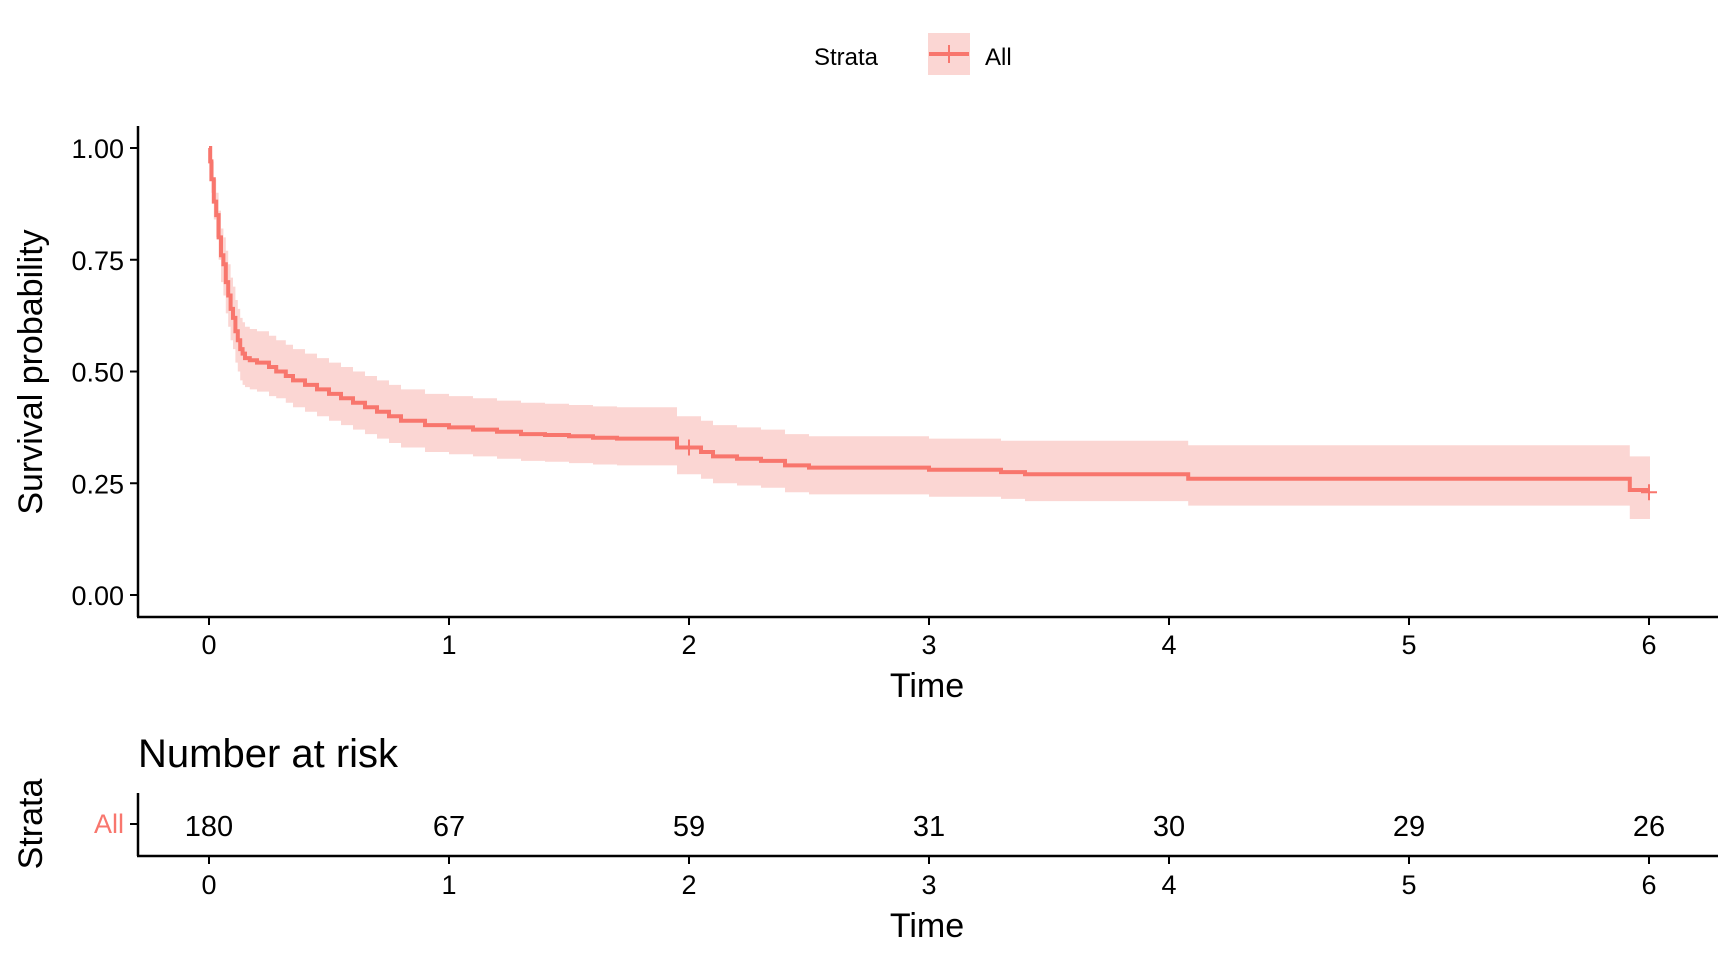 The height and width of the screenshot is (965, 1728). Describe the element at coordinates (689, 827) in the screenshot. I see `risk-table-cell: 59` at that location.